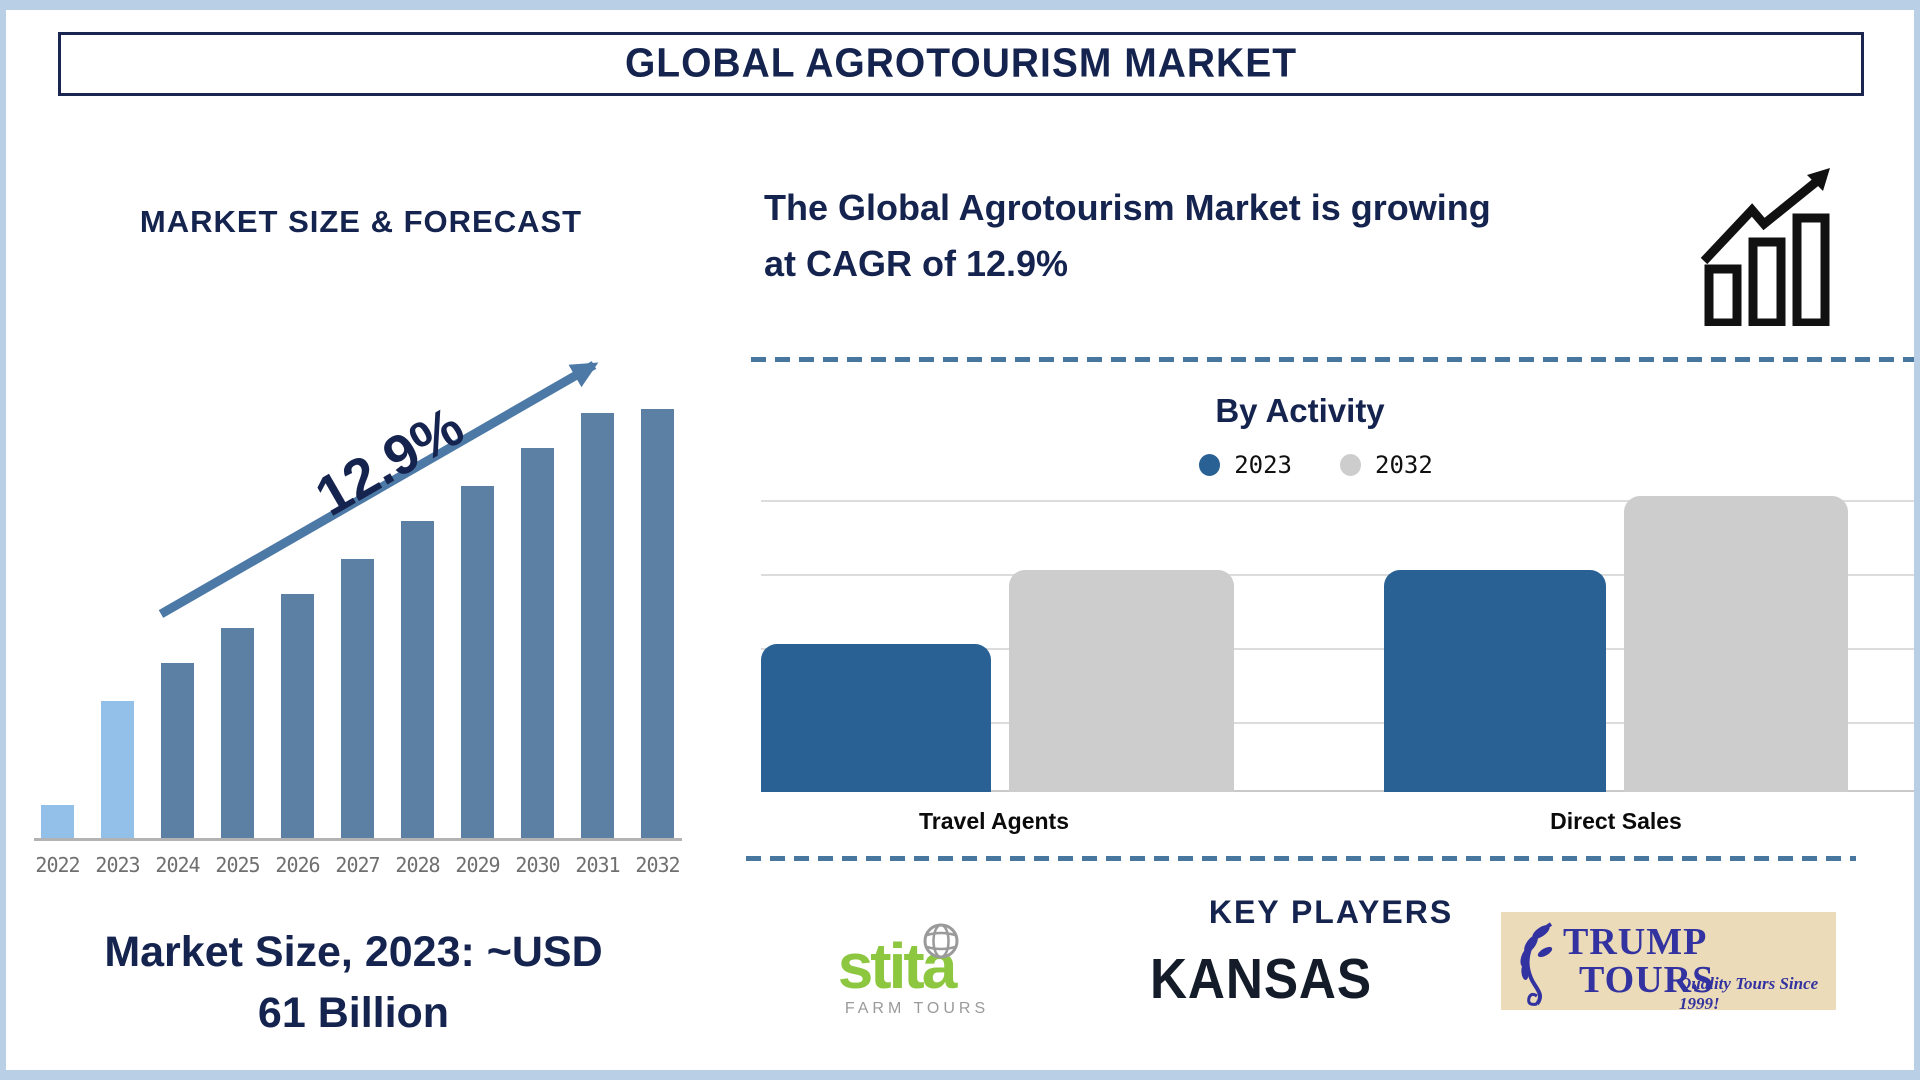 This screenshot has width=1920, height=1080. I want to click on legend-label-2023: 2023, so click(1263, 465).